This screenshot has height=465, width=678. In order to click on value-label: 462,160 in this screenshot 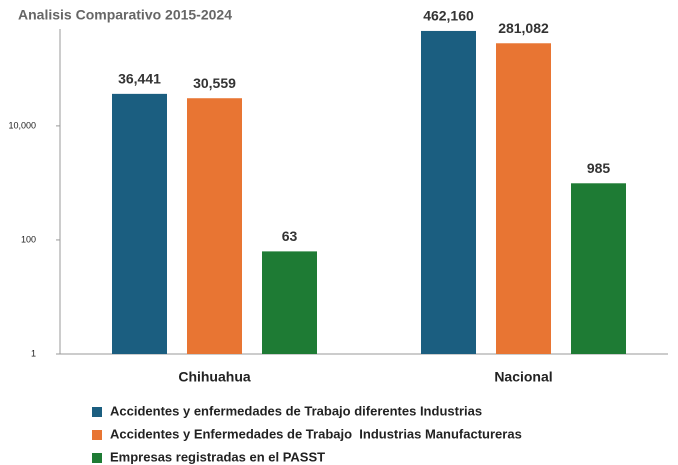, I will do `click(448, 16)`.